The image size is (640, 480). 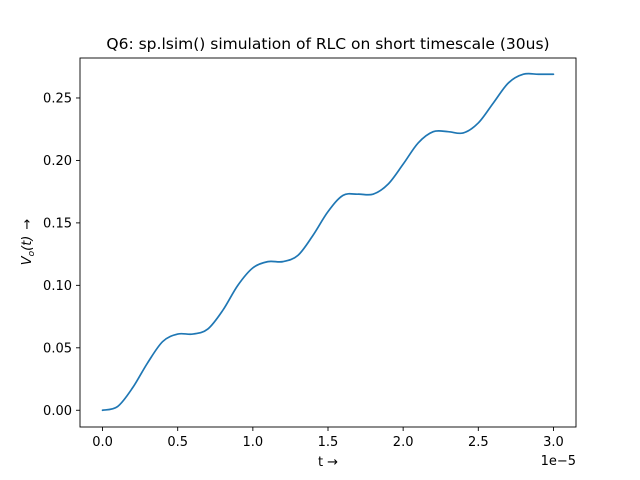 I want to click on x-tick-label: 1.5, so click(x=328, y=442).